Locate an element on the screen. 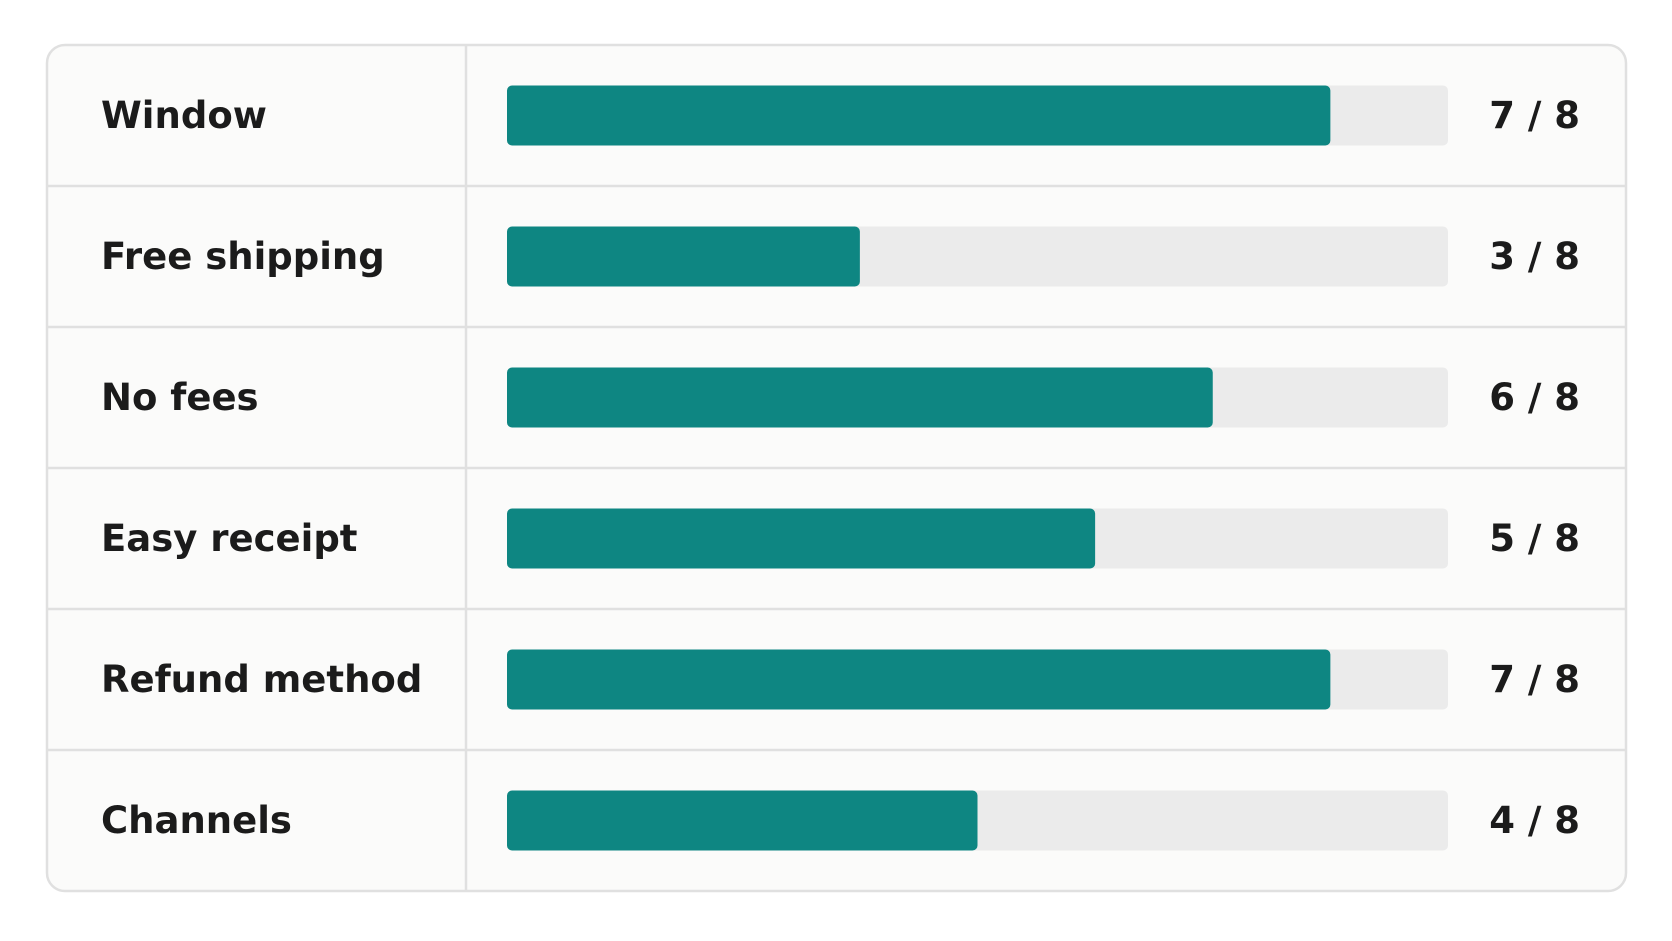 Image resolution: width=1672 pixels, height=941 pixels. category-label: Window is located at coordinates (184, 115).